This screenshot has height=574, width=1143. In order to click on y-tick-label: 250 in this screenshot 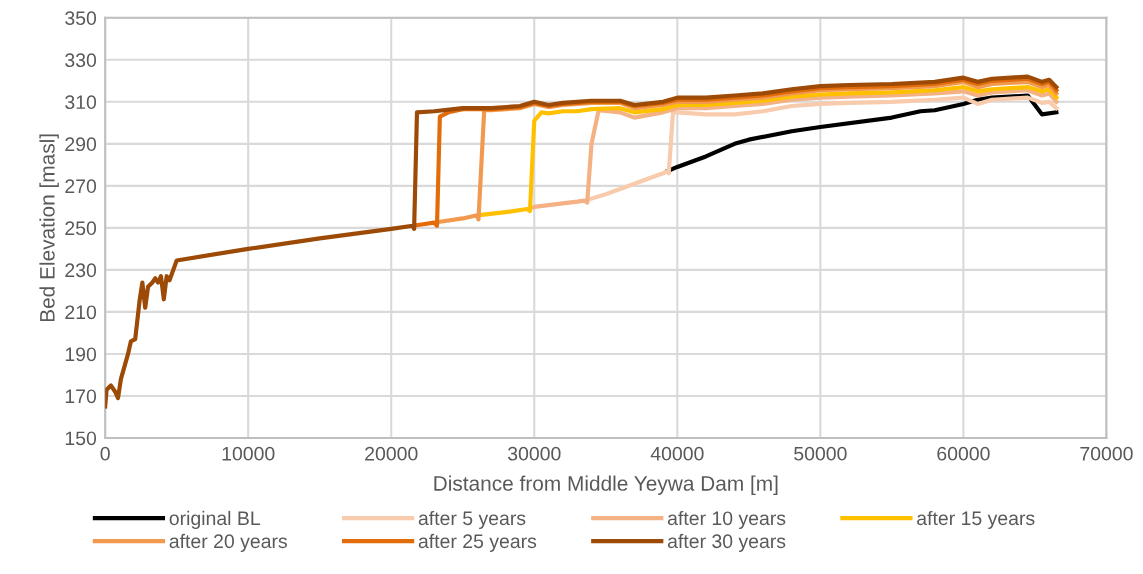, I will do `click(81, 228)`.